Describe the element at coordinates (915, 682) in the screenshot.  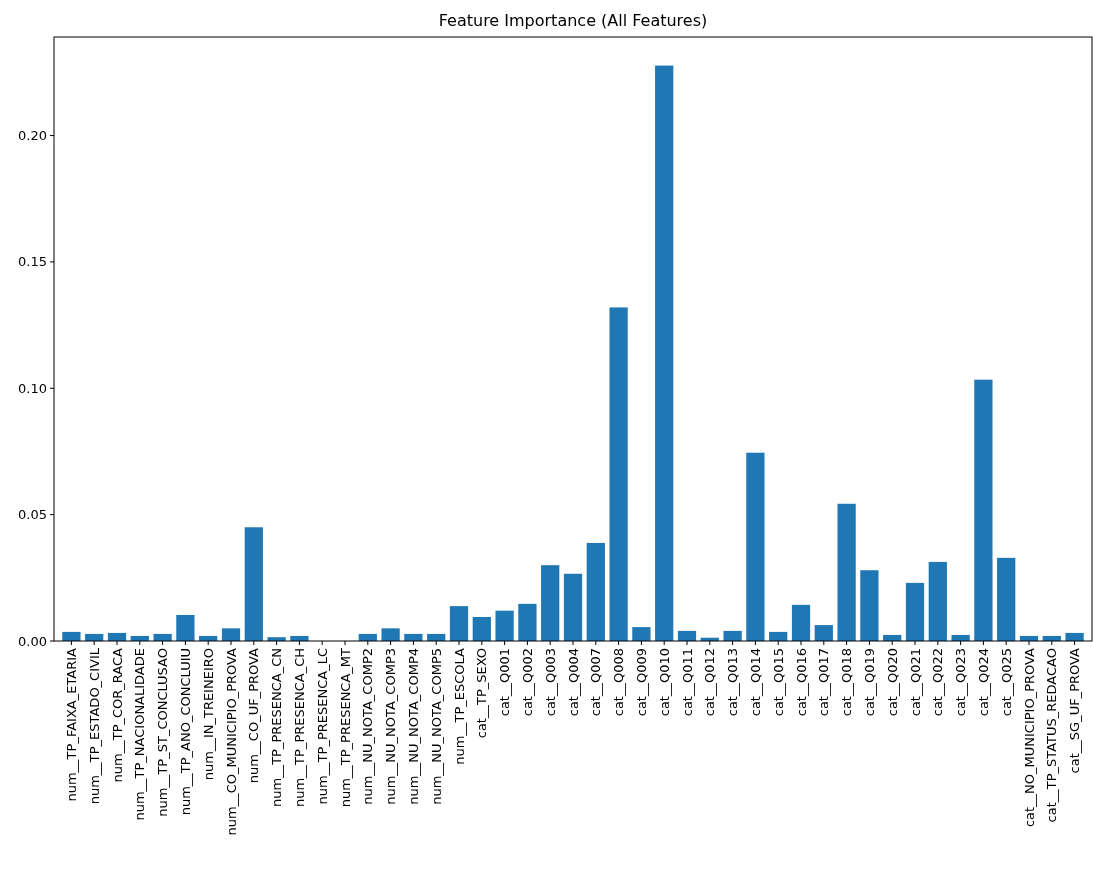
I see `x-tick-label: cat__Q021` at that location.